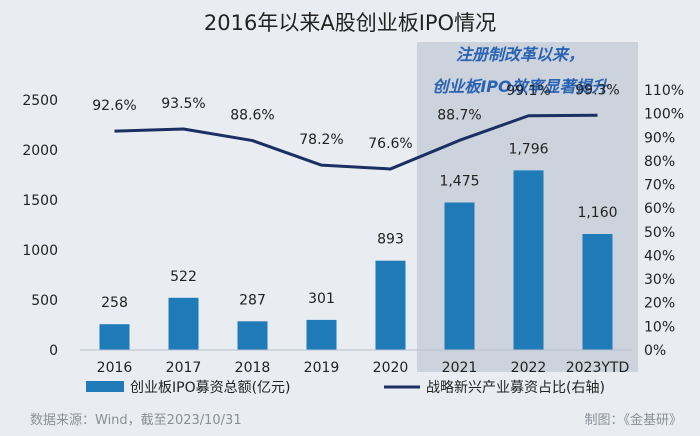  Describe the element at coordinates (598, 368) in the screenshot. I see `x-tick-label: 2023YTD` at that location.